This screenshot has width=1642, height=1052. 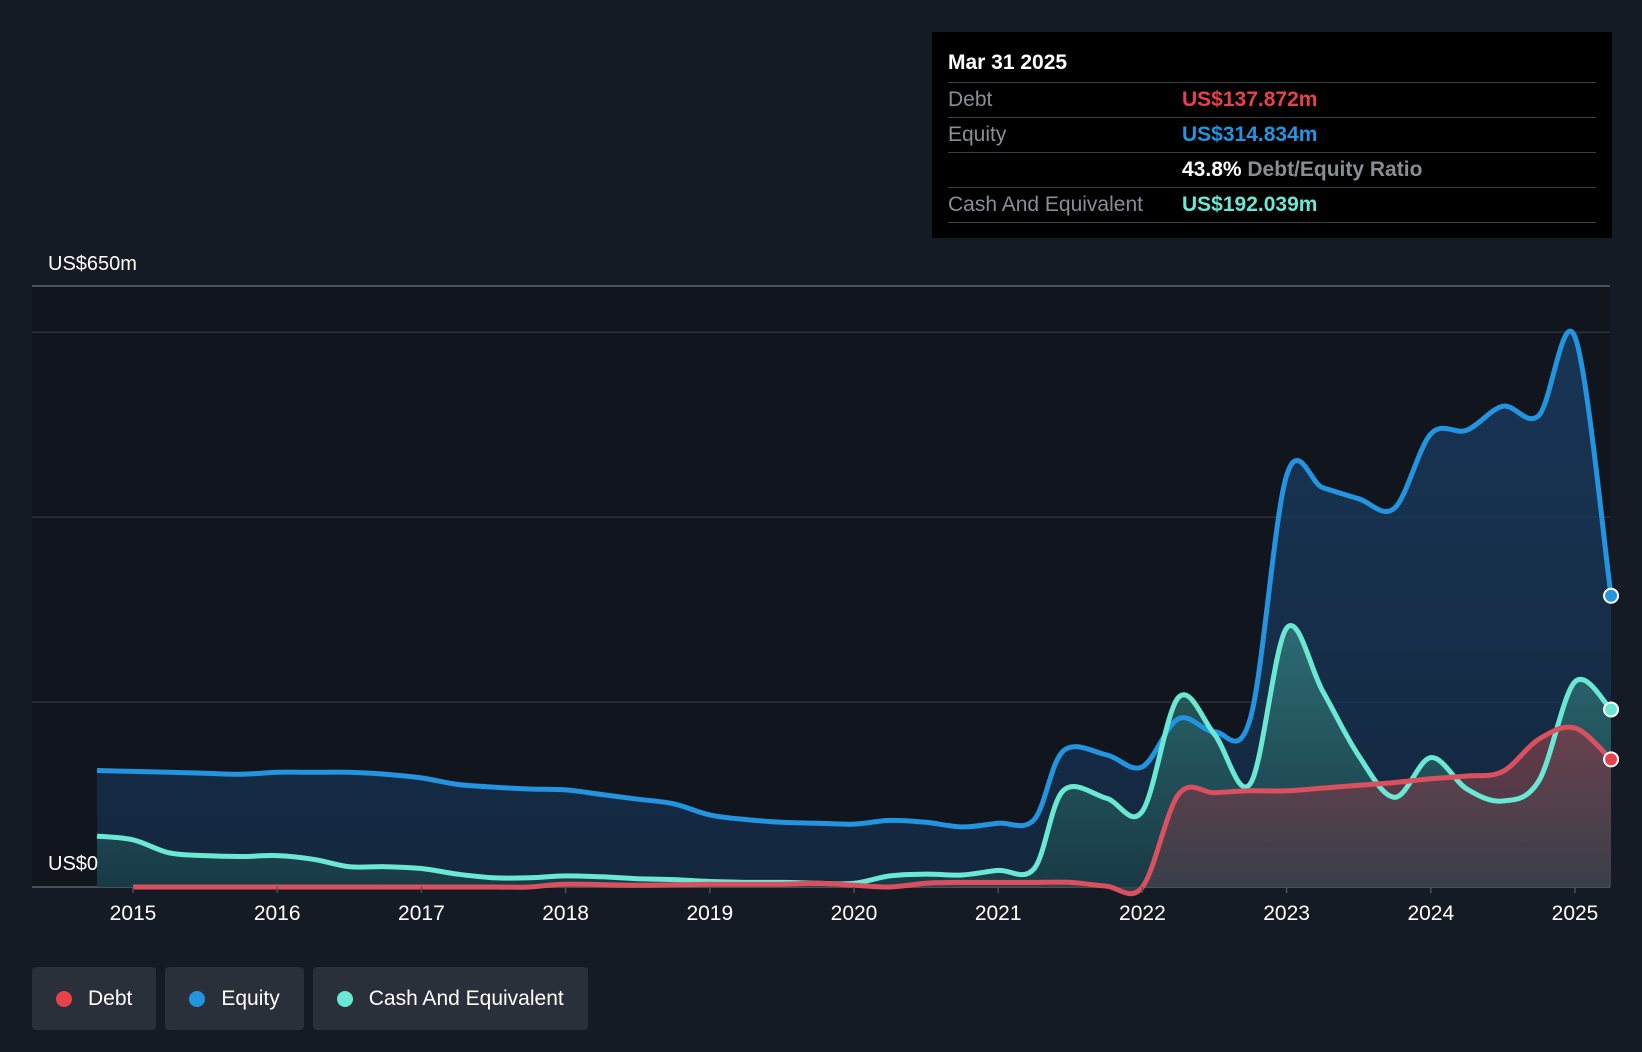 I want to click on x-tick-label: 2016, so click(x=277, y=913).